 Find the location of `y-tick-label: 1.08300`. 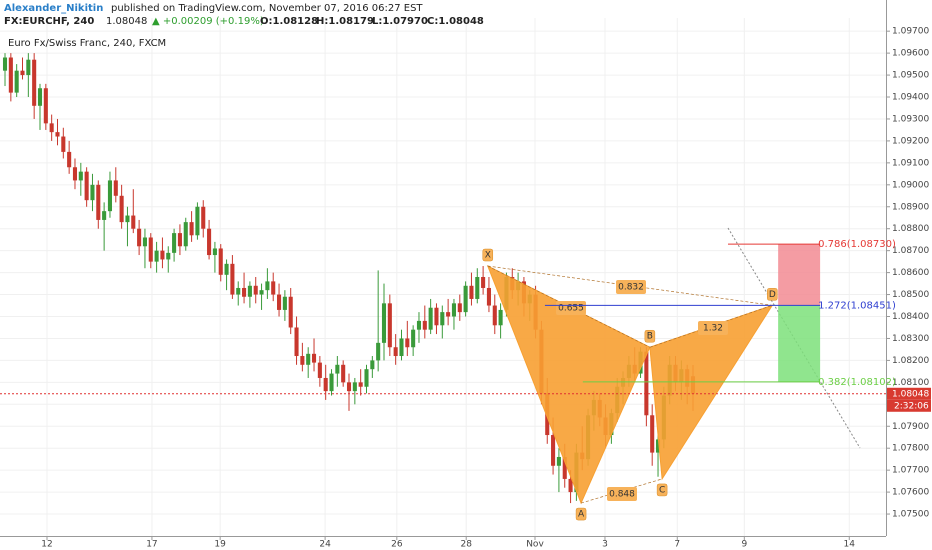

y-tick-label: 1.08300 is located at coordinates (910, 339).